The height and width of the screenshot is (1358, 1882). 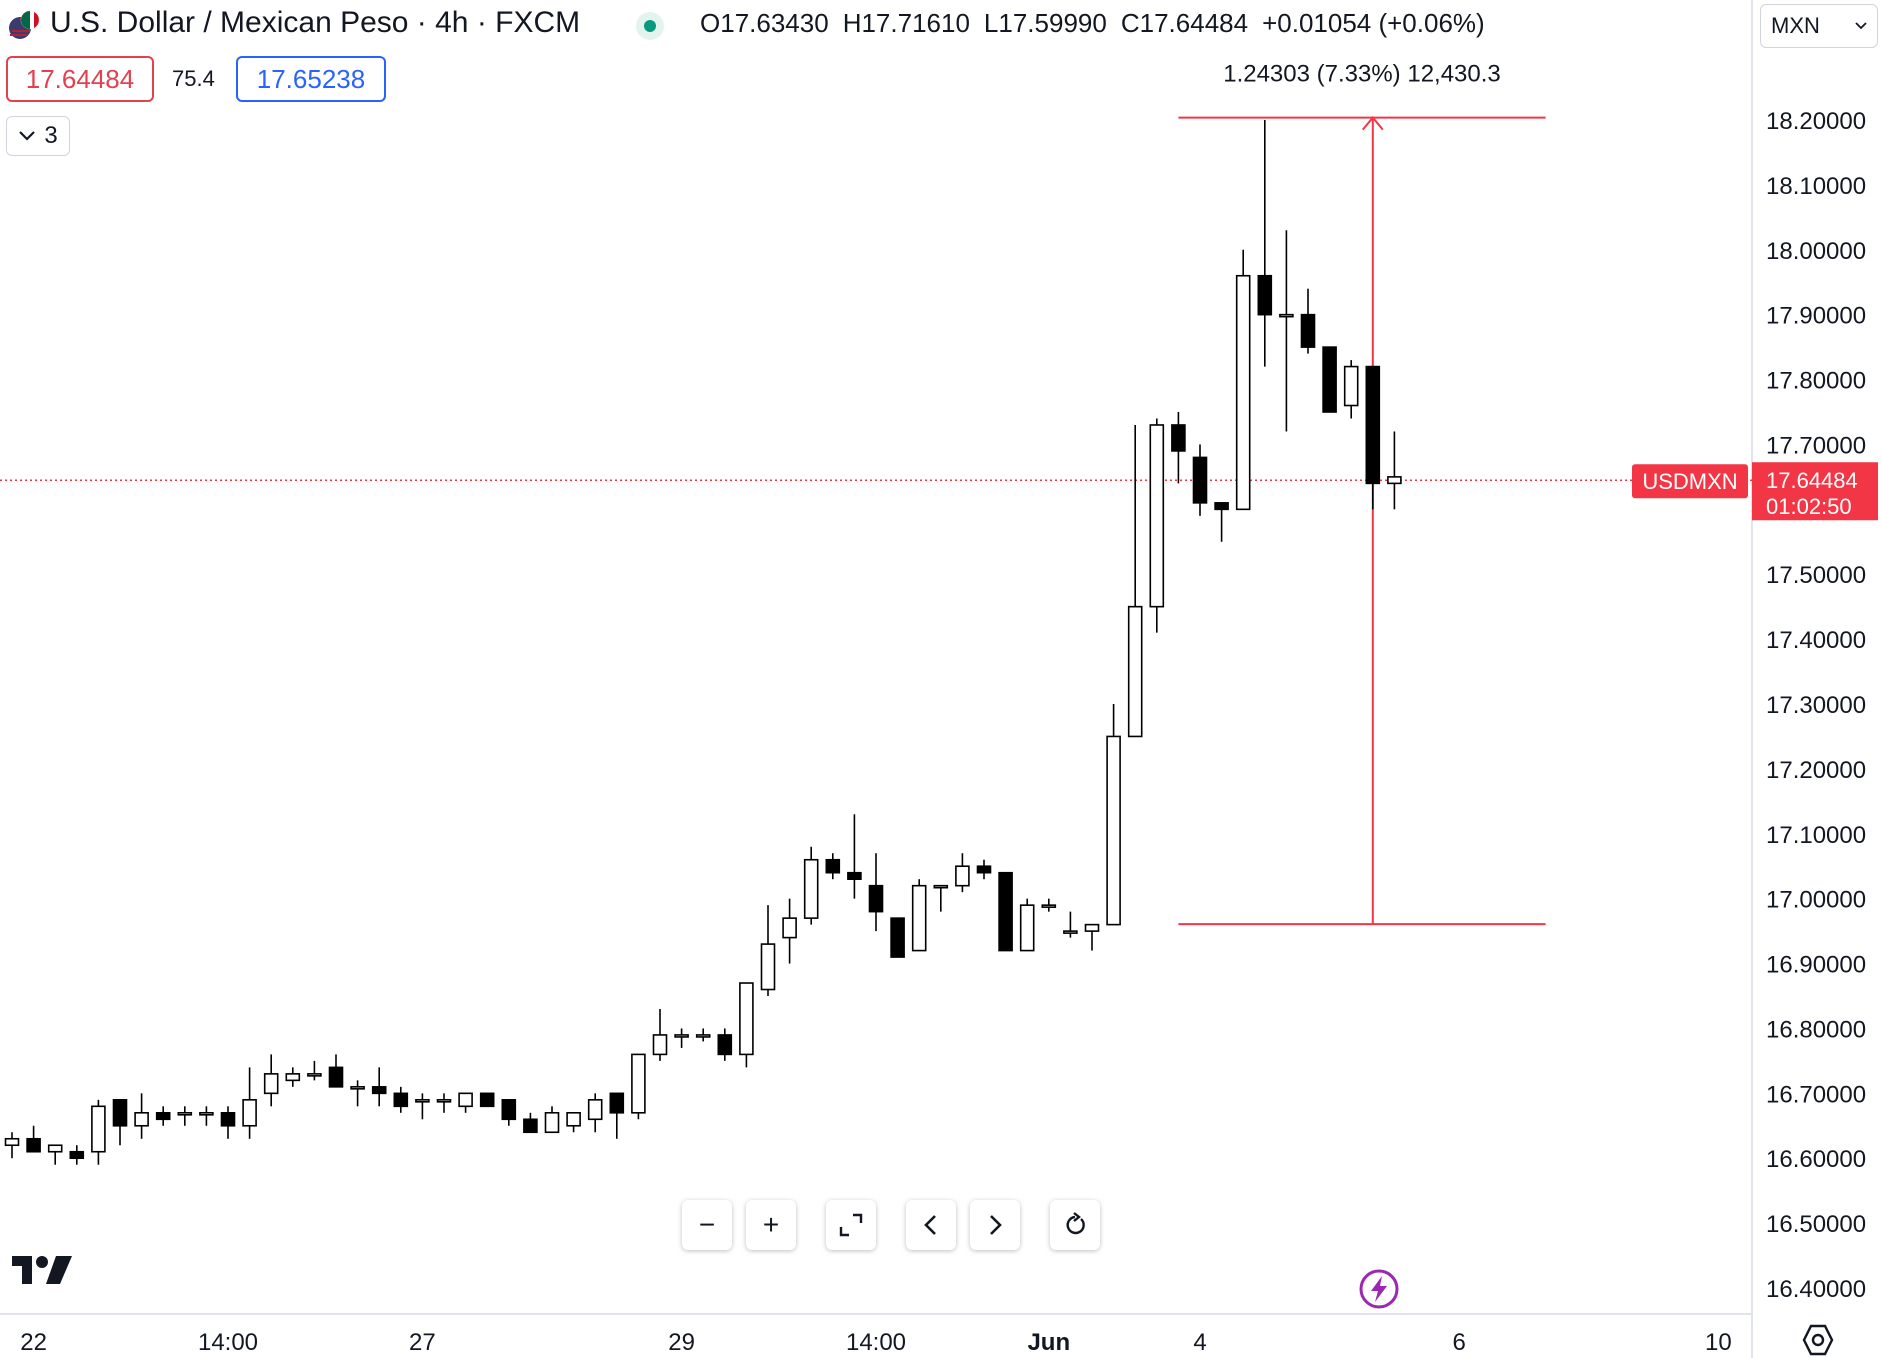 I want to click on tradingview-logo, so click(x=42, y=1270).